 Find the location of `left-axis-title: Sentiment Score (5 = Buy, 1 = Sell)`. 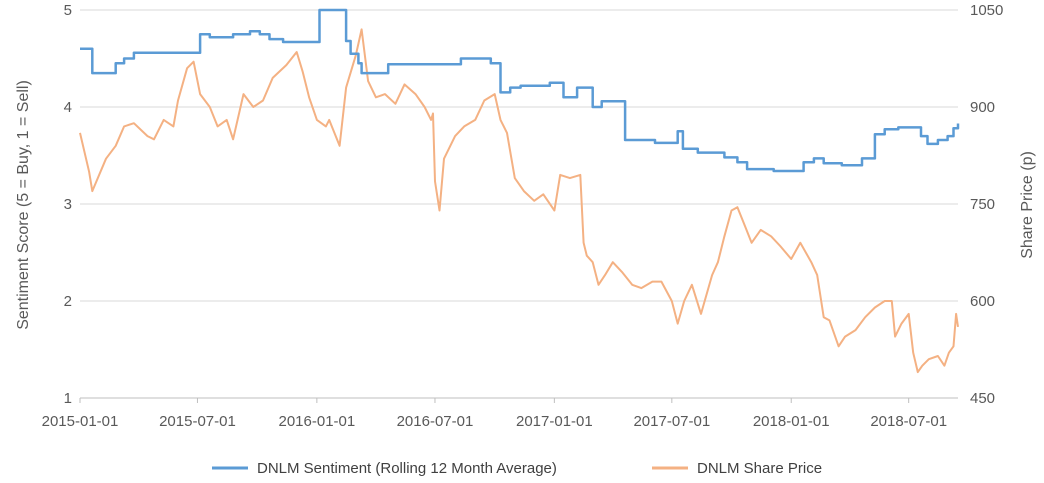

left-axis-title: Sentiment Score (5 = Buy, 1 = Sell) is located at coordinates (23, 205).